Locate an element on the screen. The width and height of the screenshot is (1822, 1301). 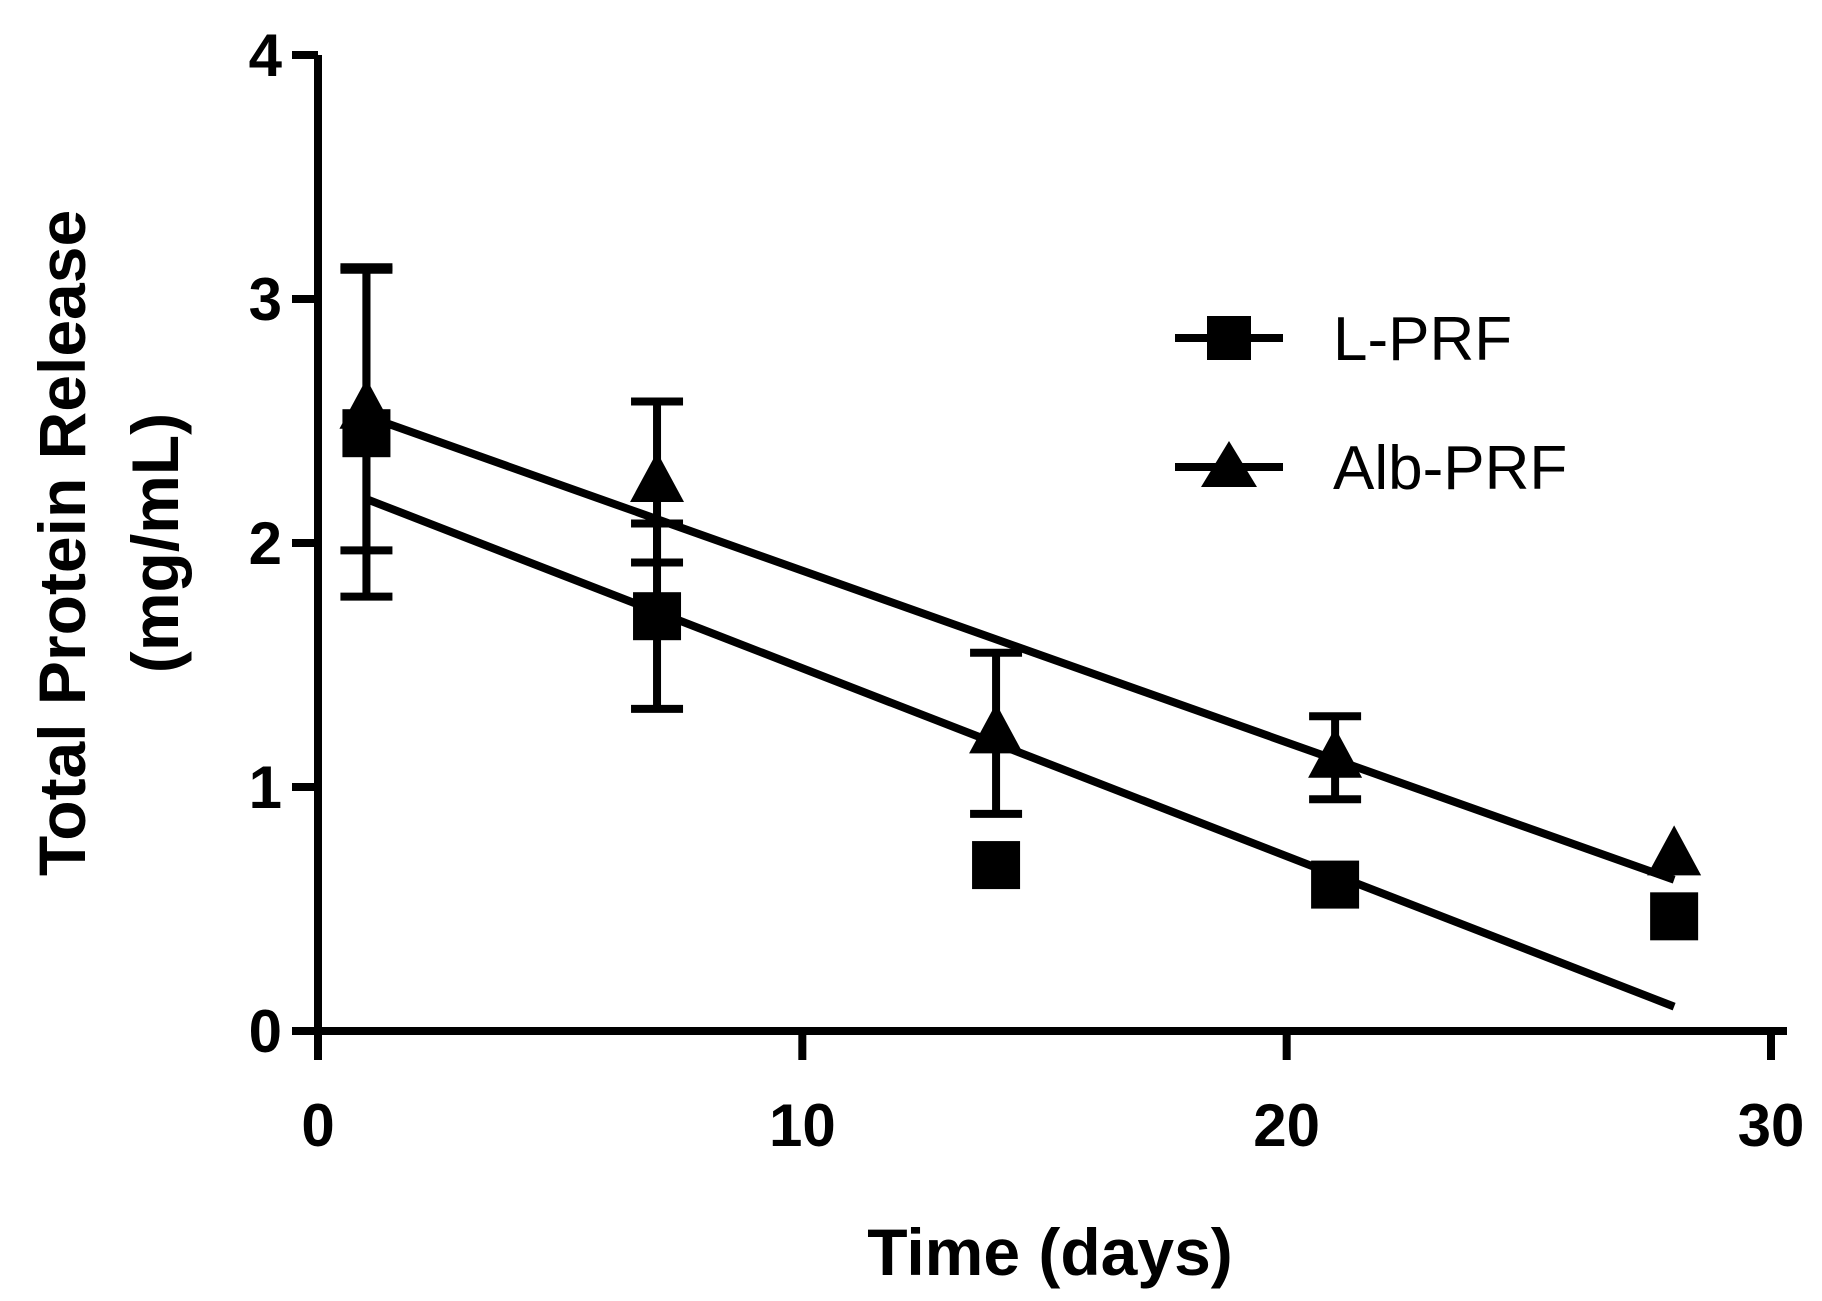
legend-item-l-prf: L-PRF is located at coordinates (1343, 339).